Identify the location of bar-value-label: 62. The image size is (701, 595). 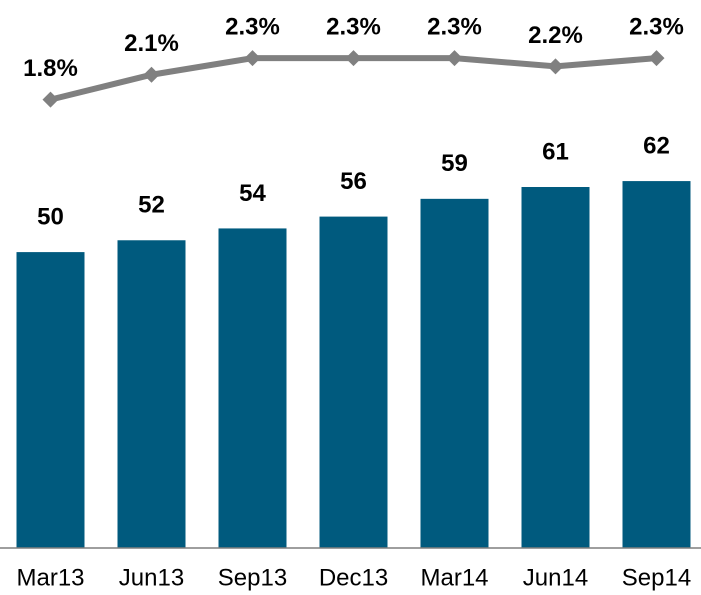
(656, 145).